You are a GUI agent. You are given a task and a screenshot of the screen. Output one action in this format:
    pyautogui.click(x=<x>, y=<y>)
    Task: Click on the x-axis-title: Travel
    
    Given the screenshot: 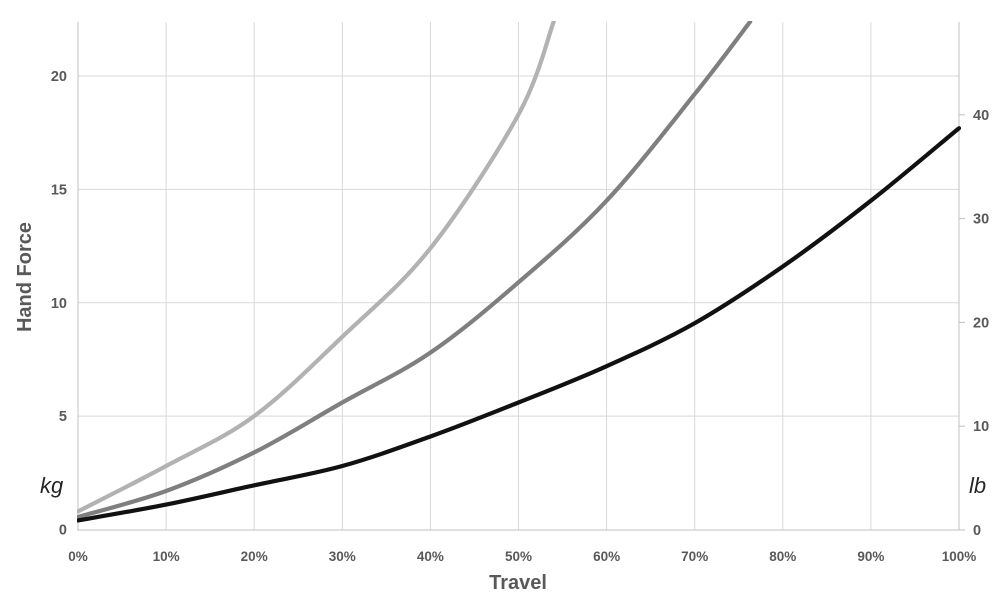 What is the action you would take?
    pyautogui.click(x=518, y=583)
    